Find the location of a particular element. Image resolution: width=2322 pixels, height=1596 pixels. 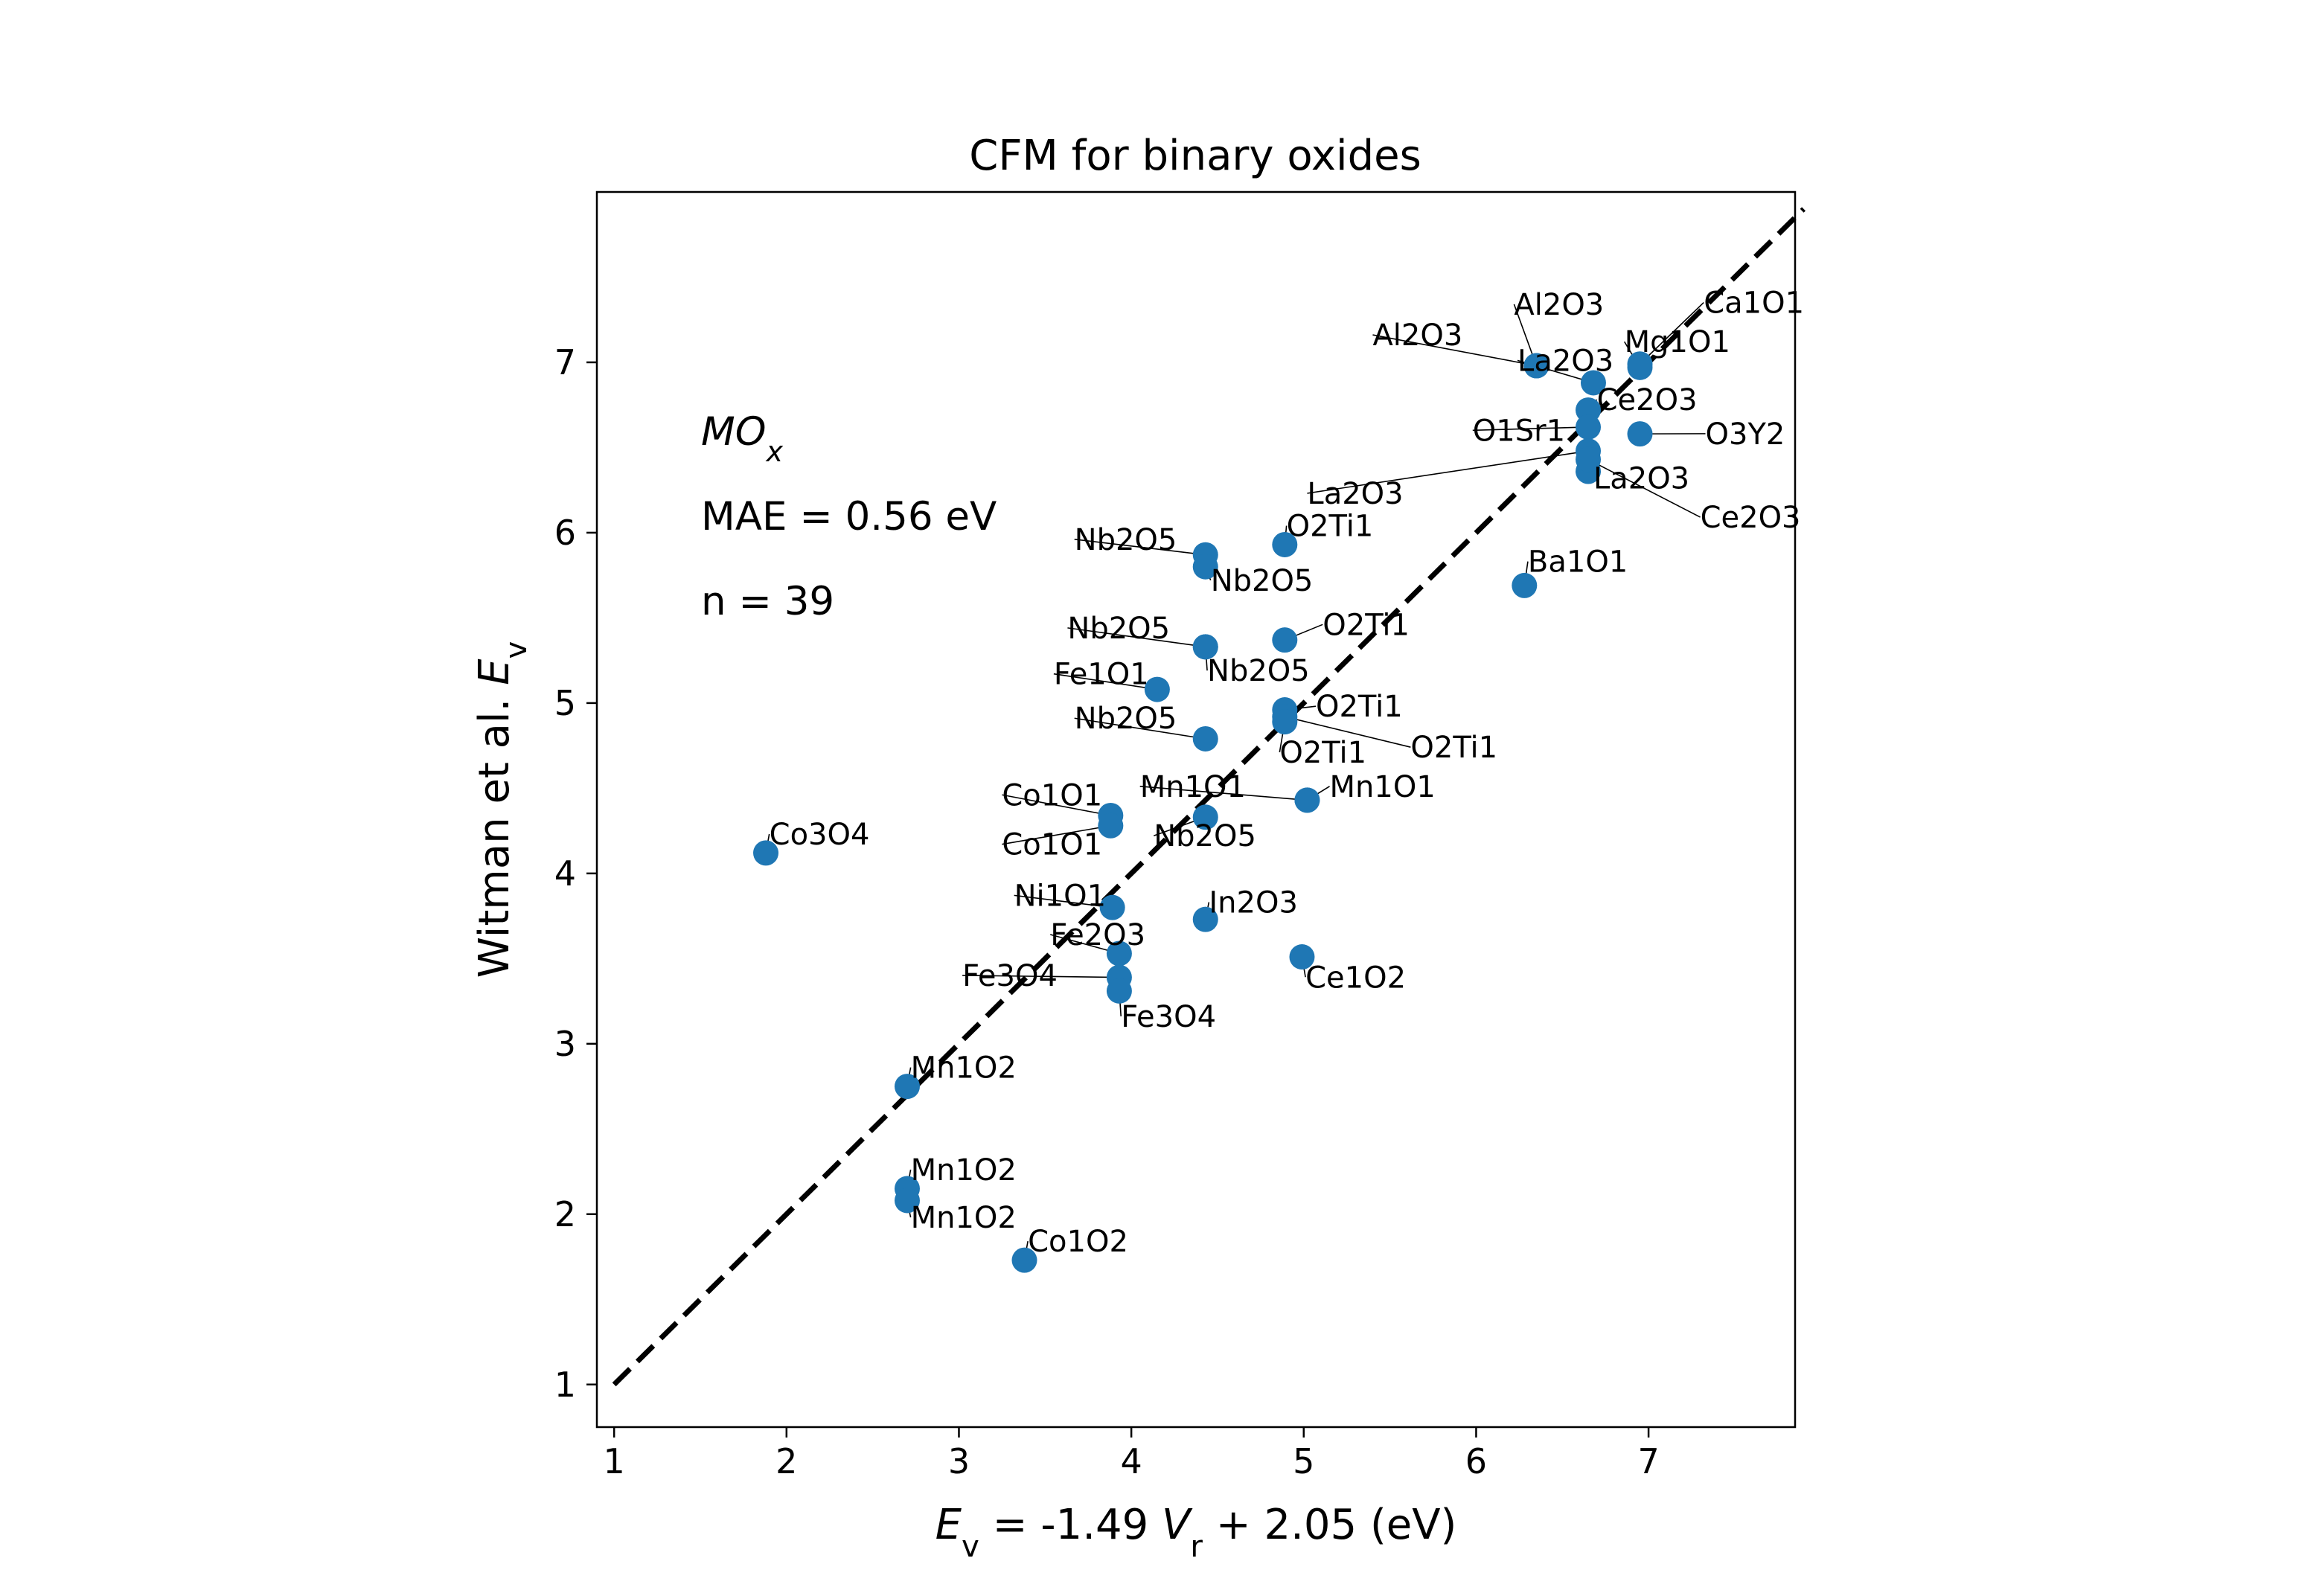

text-part: Witman et al. is located at coordinates (494, 831).